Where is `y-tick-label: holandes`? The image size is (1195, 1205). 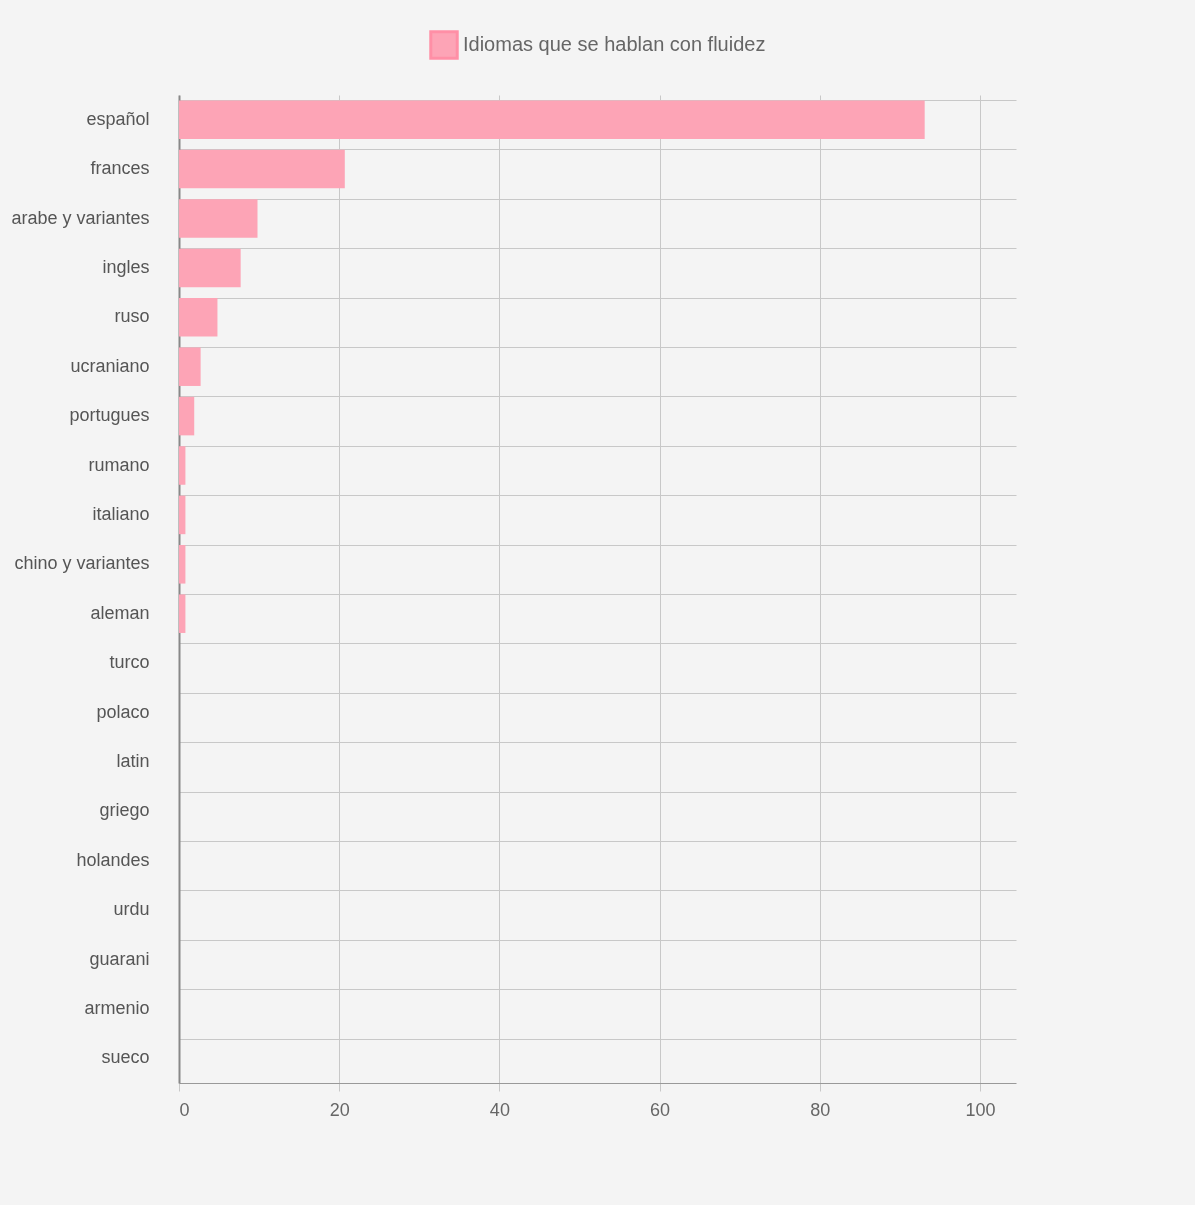
y-tick-label: holandes is located at coordinates (113, 859).